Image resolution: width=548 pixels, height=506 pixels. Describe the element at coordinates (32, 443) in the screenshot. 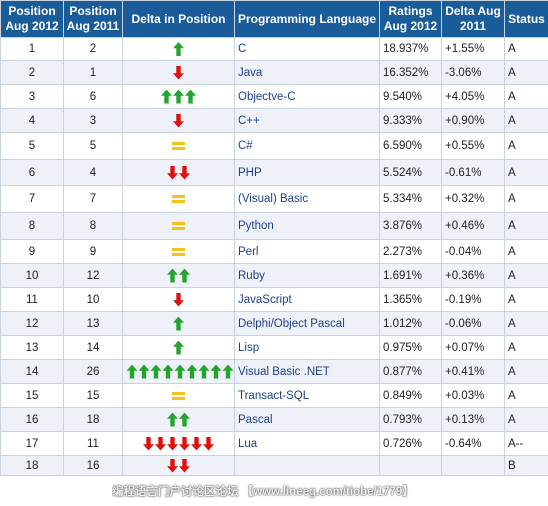

I see `position-2012-cell: 17` at that location.